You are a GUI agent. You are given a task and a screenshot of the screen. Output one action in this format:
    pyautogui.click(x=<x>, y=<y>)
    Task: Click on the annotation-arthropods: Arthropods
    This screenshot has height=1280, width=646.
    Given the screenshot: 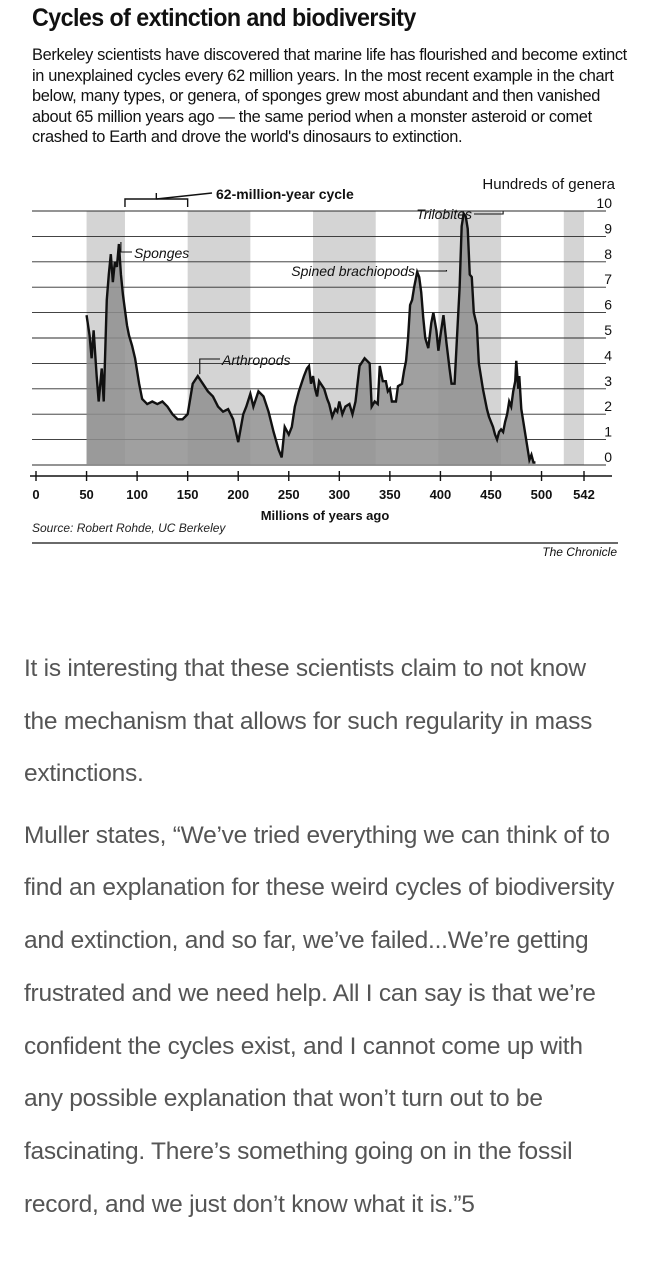 What is the action you would take?
    pyautogui.click(x=255, y=360)
    